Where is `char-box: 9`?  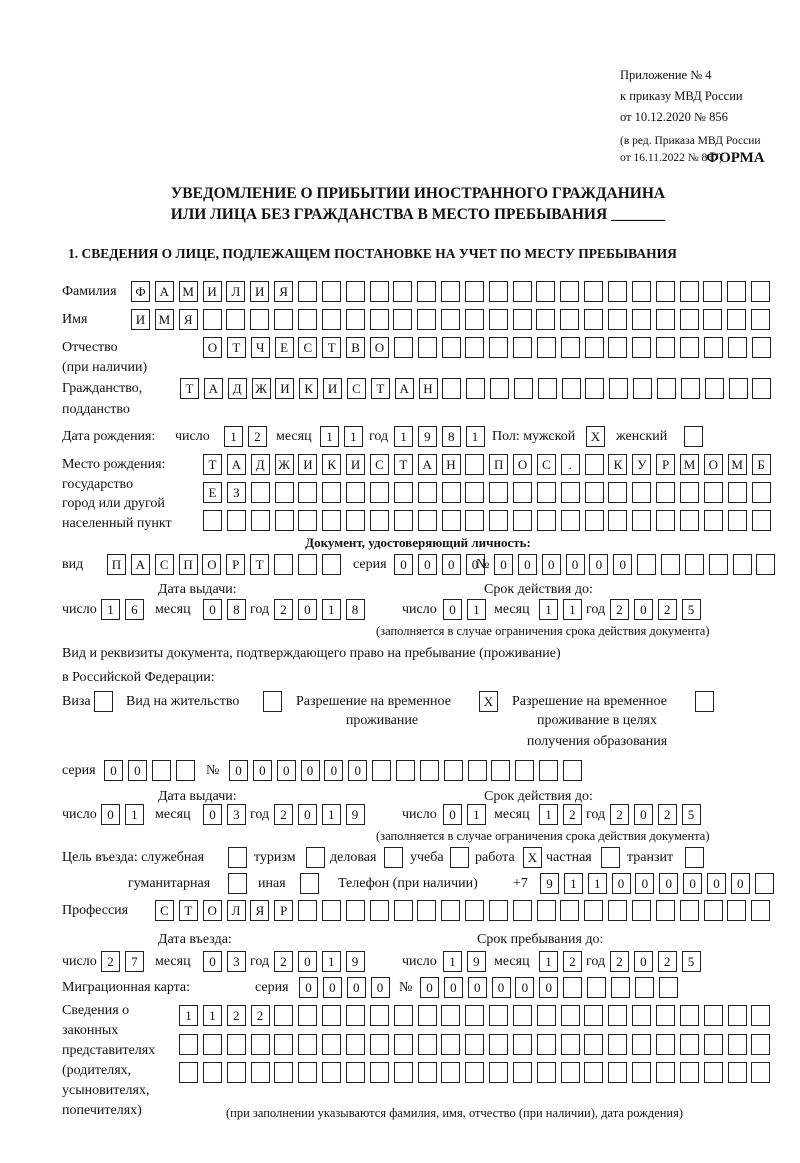 char-box: 9 is located at coordinates (427, 436).